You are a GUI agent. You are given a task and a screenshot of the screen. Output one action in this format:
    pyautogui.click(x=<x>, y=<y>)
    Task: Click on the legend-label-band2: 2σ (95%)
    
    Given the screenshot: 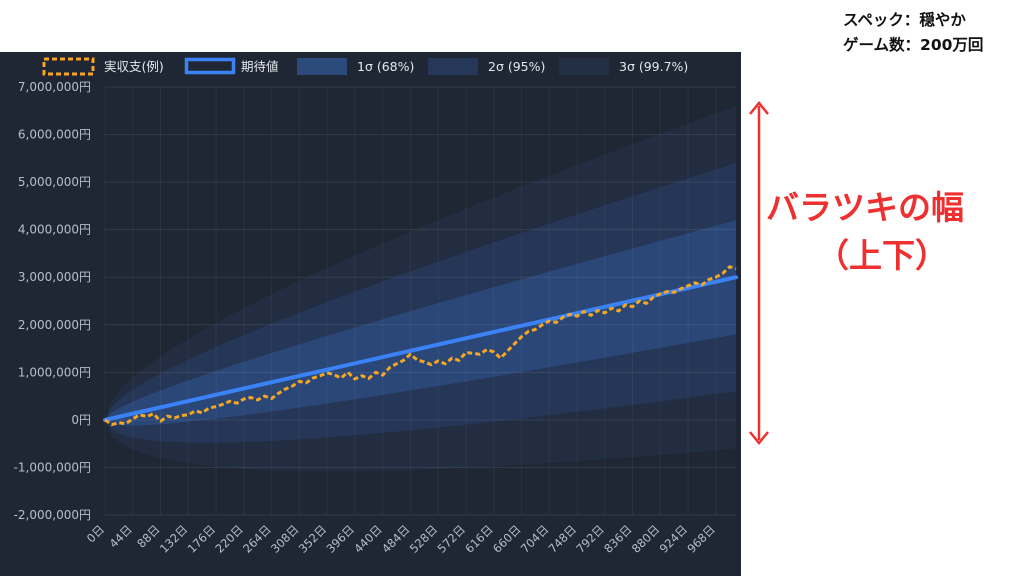 What is the action you would take?
    pyautogui.click(x=516, y=66)
    